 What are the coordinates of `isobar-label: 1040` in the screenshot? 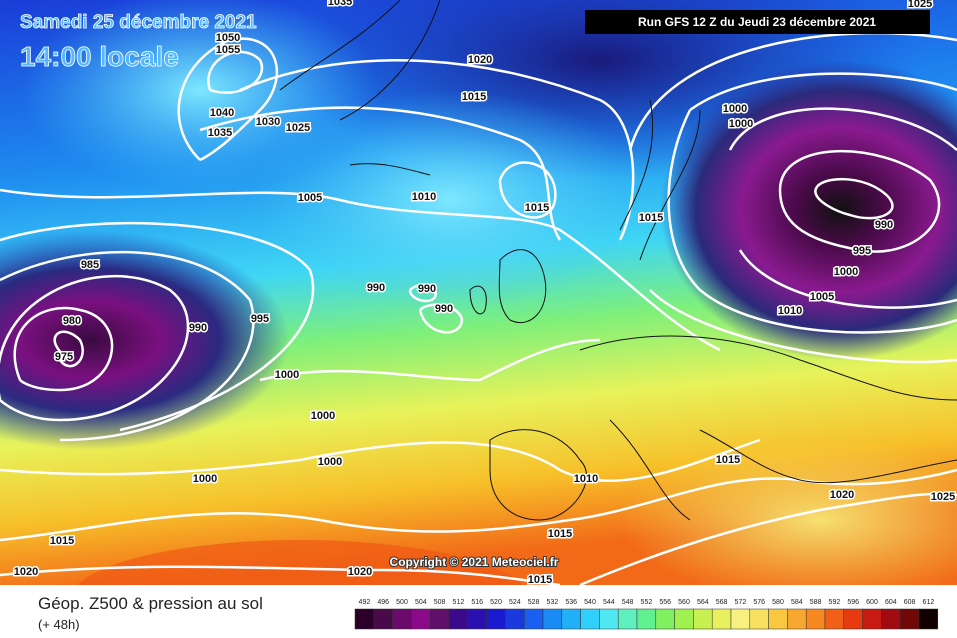 It's located at (222, 113).